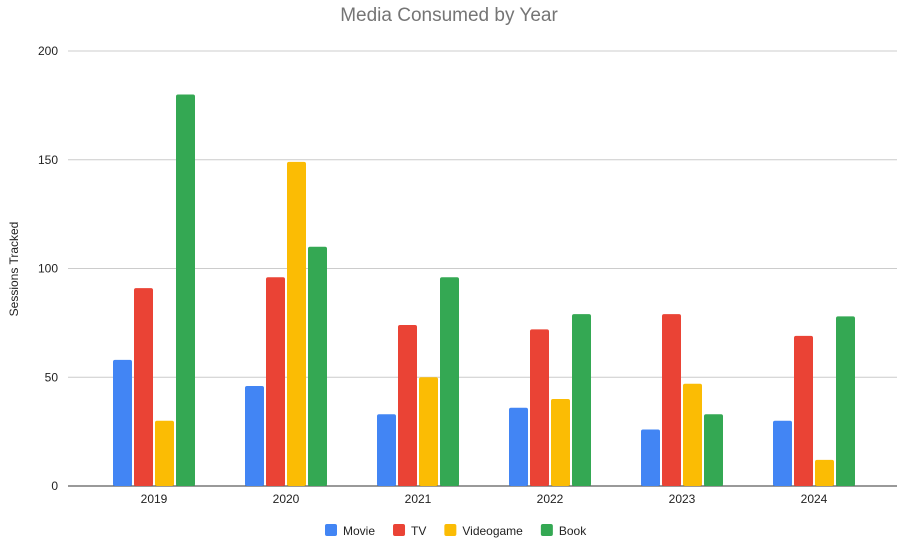  What do you see at coordinates (286, 499) in the screenshot?
I see `x-tick-label: 2020` at bounding box center [286, 499].